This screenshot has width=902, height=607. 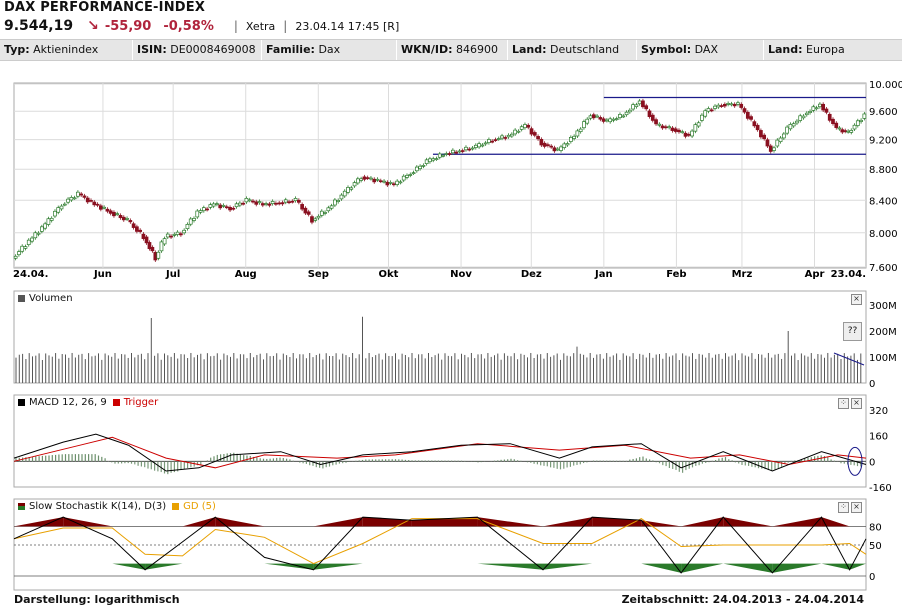 I want to click on x-axis-tick-label: Jan, so click(x=603, y=274).